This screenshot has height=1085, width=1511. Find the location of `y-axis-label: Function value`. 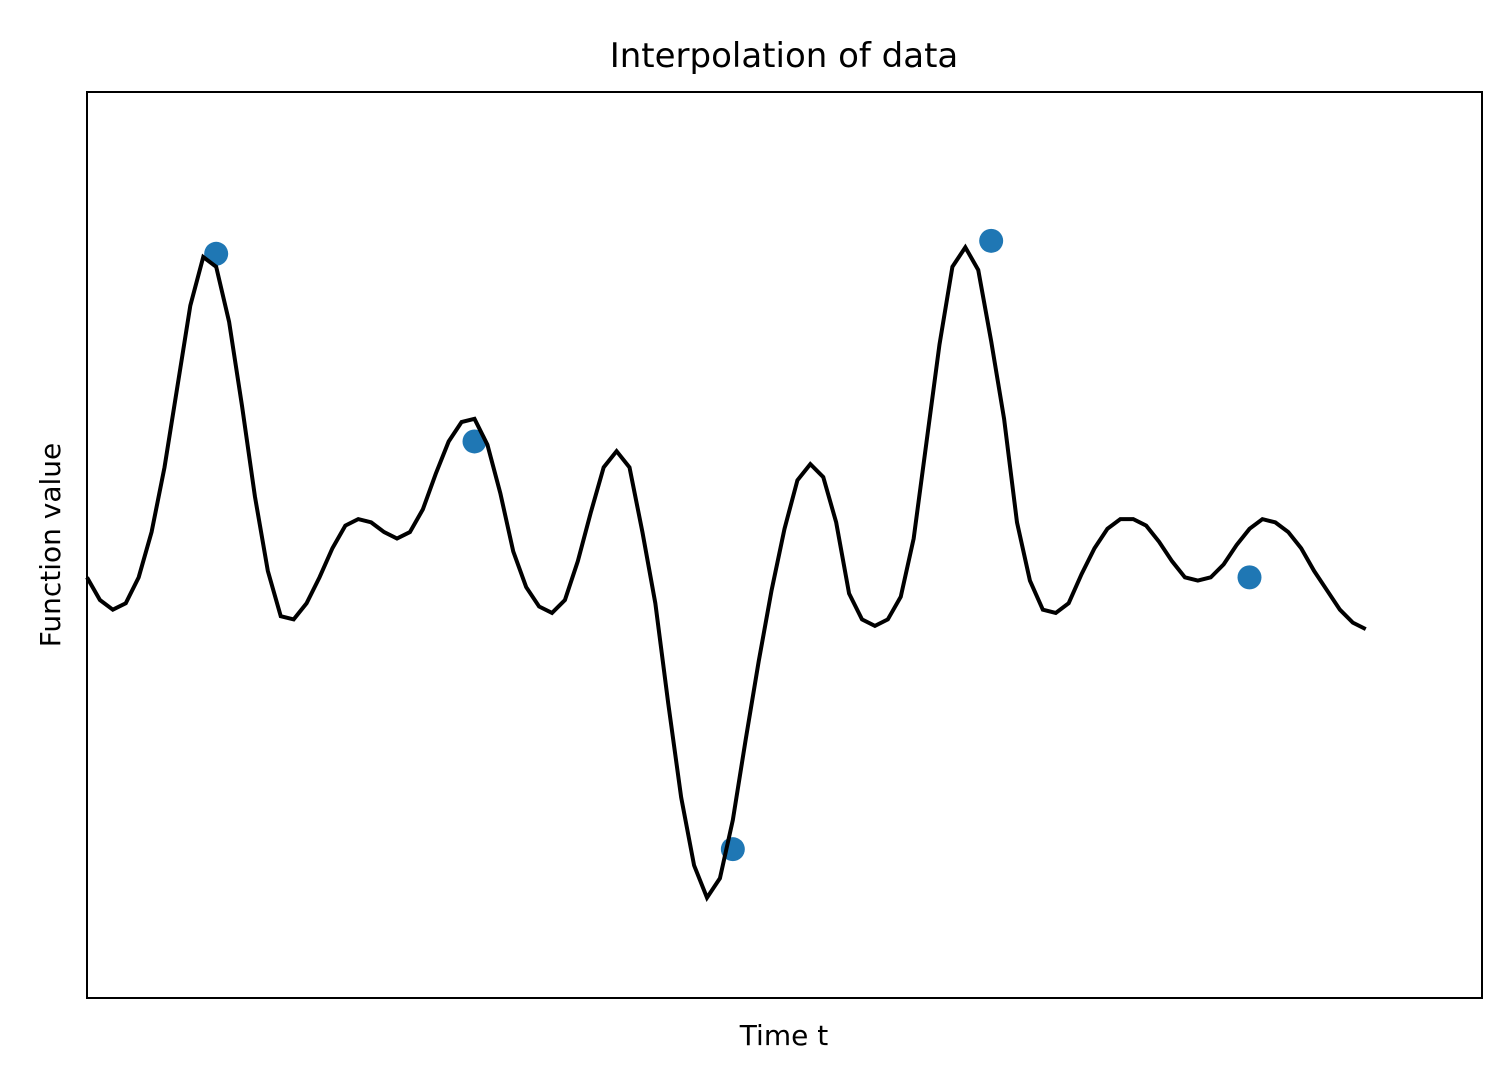

y-axis-label: Function value is located at coordinates (50, 545).